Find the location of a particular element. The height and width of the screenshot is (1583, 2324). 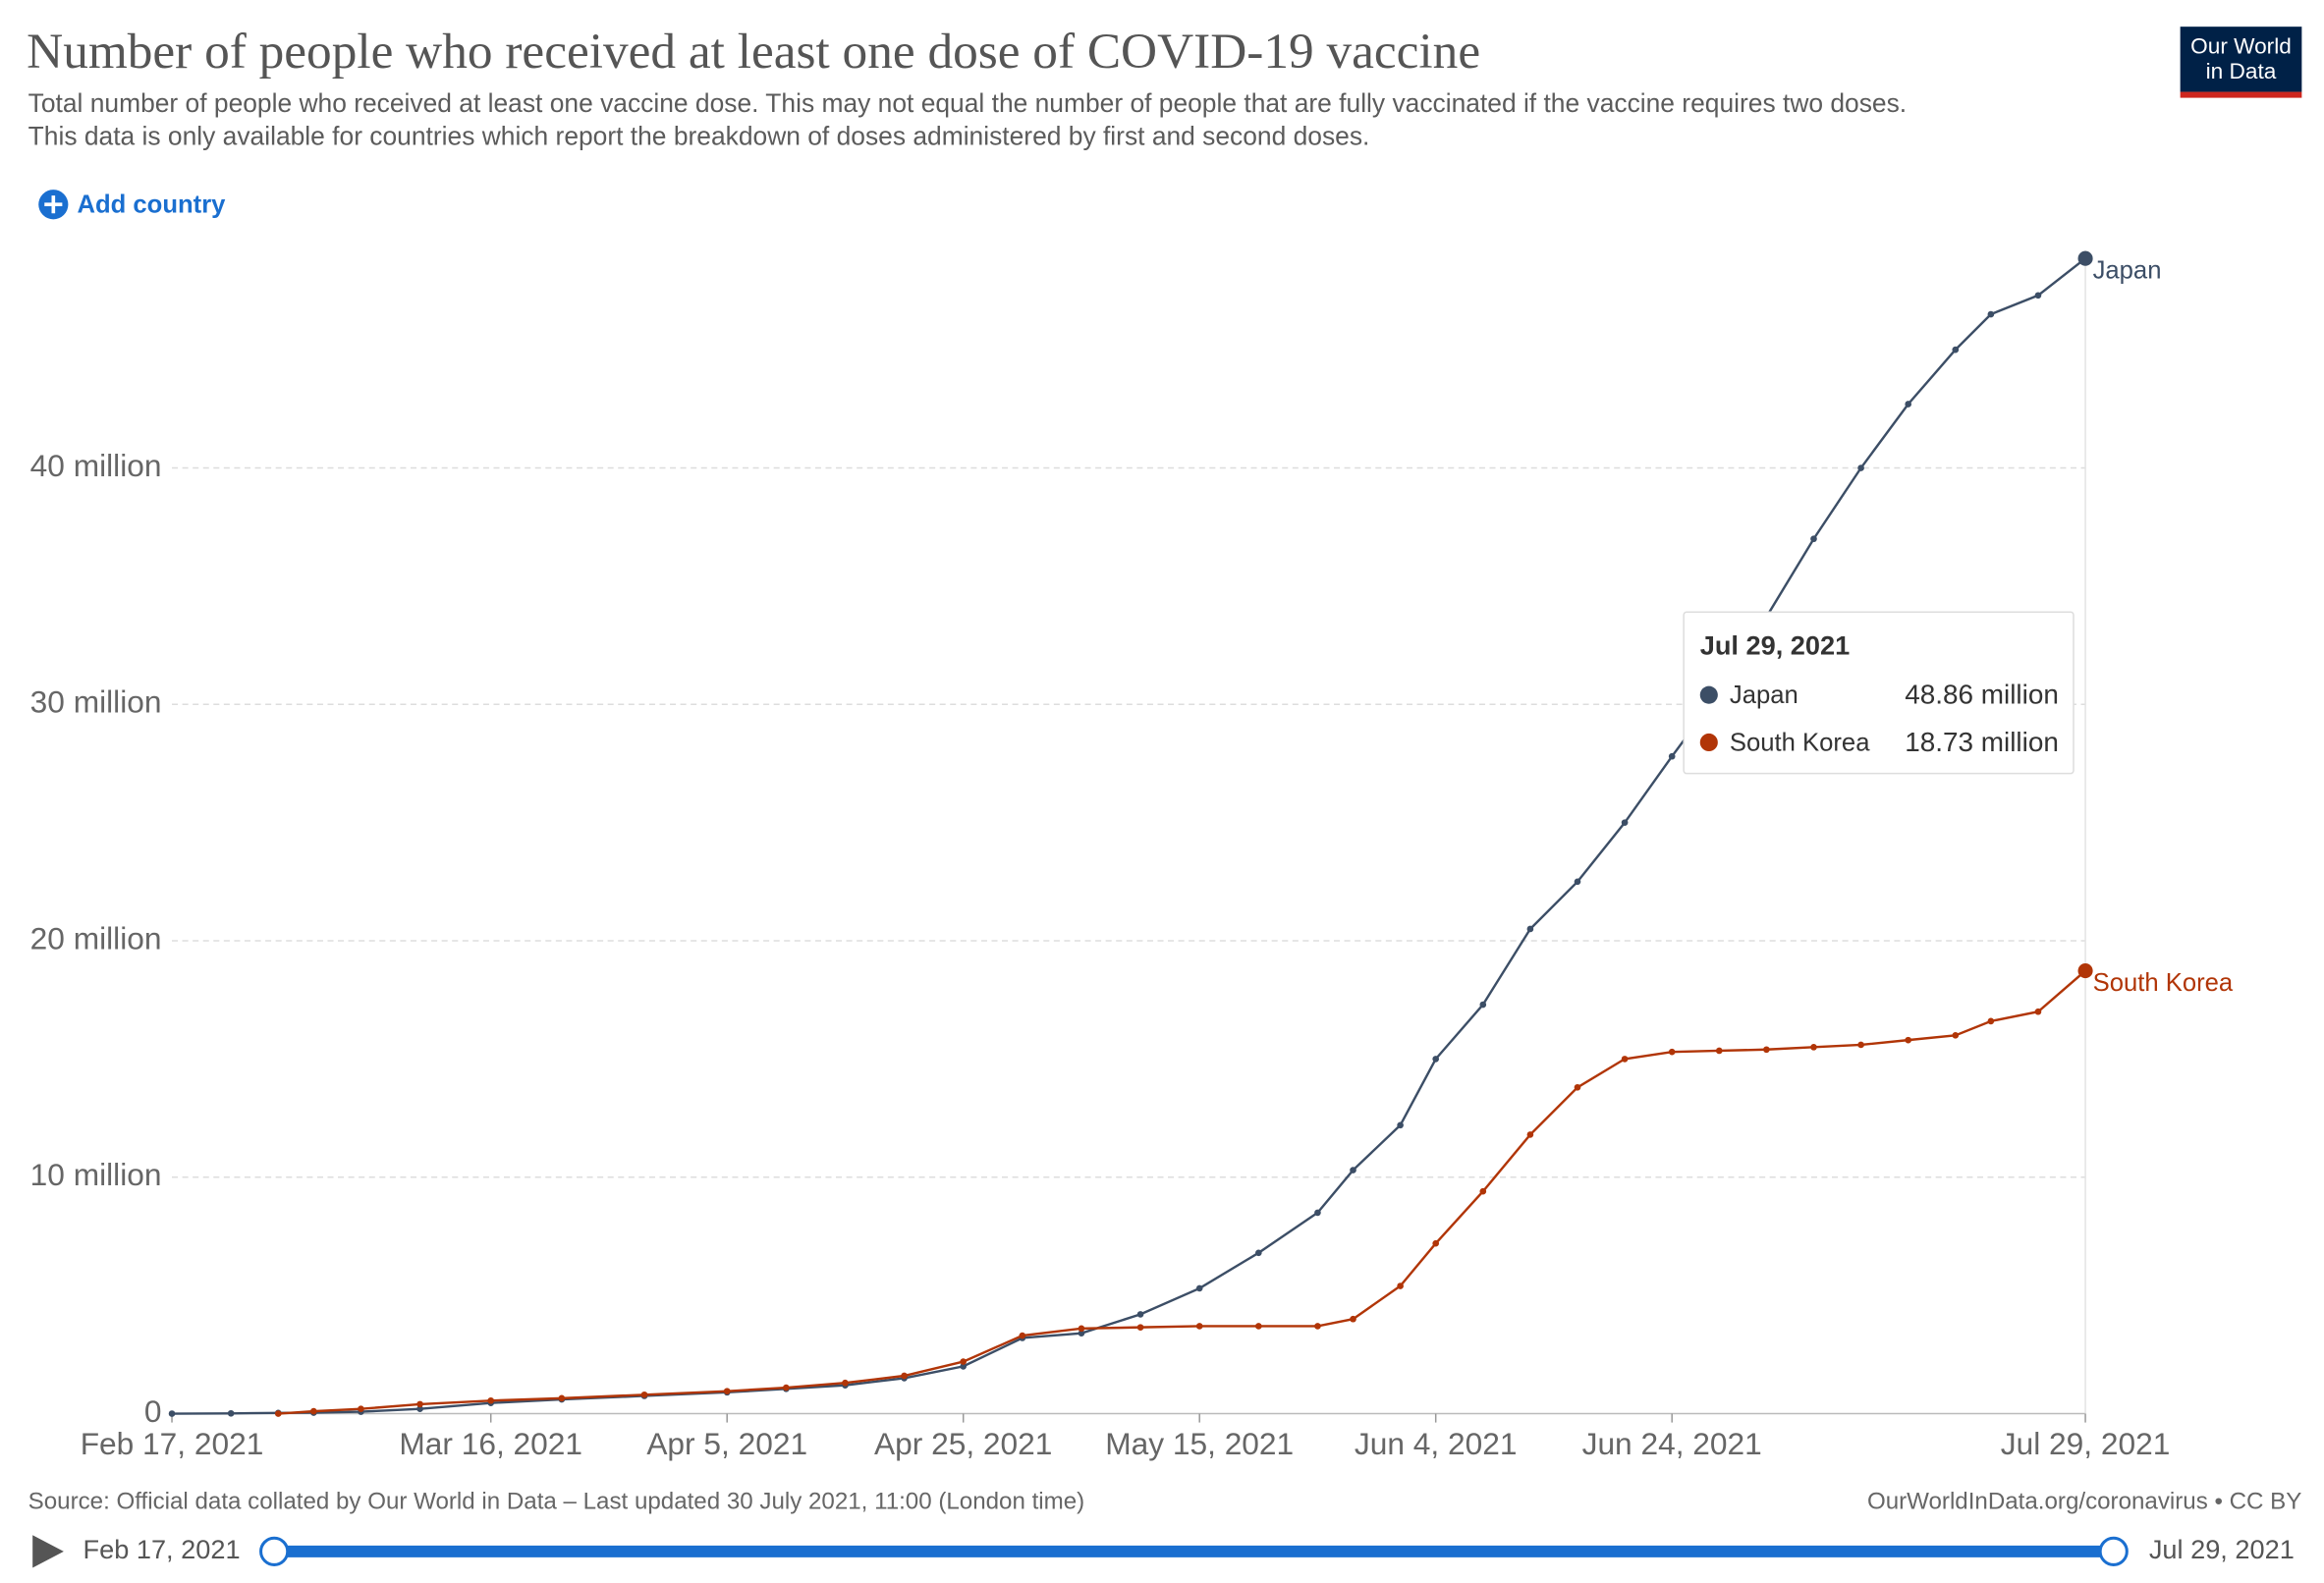

y-tick-label: 40 million is located at coordinates (96, 466).